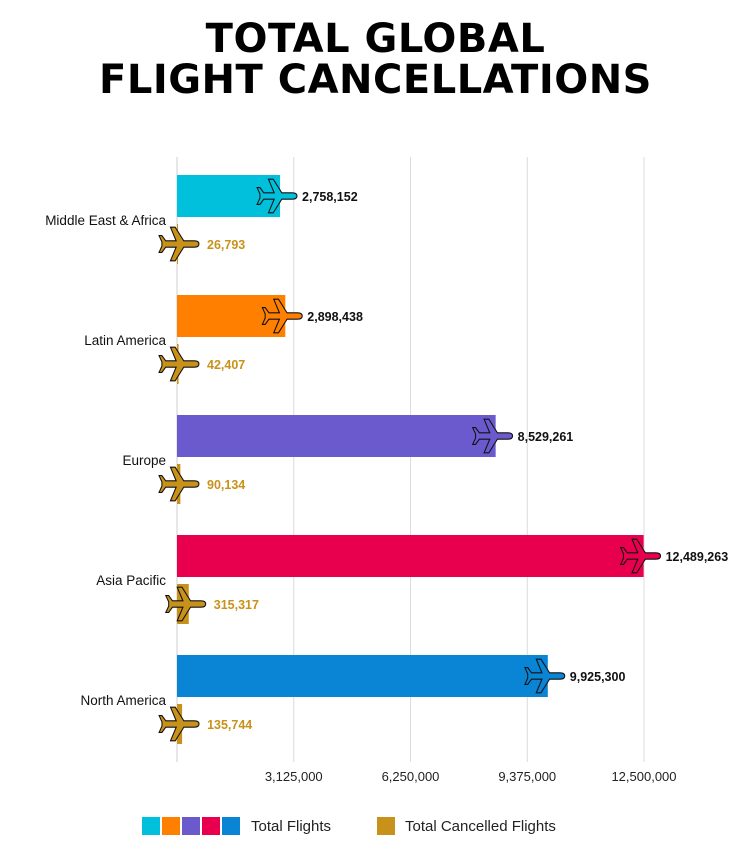 The height and width of the screenshot is (847, 751). I want to click on x-tick-label: 9,375,000, so click(527, 776).